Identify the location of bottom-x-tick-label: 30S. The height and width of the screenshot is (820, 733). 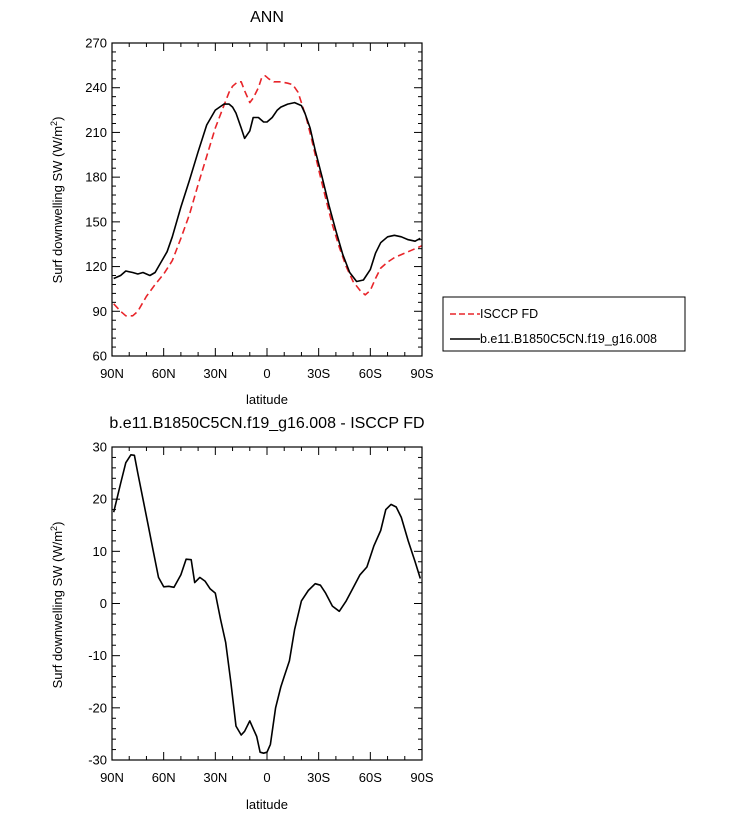
(318, 777).